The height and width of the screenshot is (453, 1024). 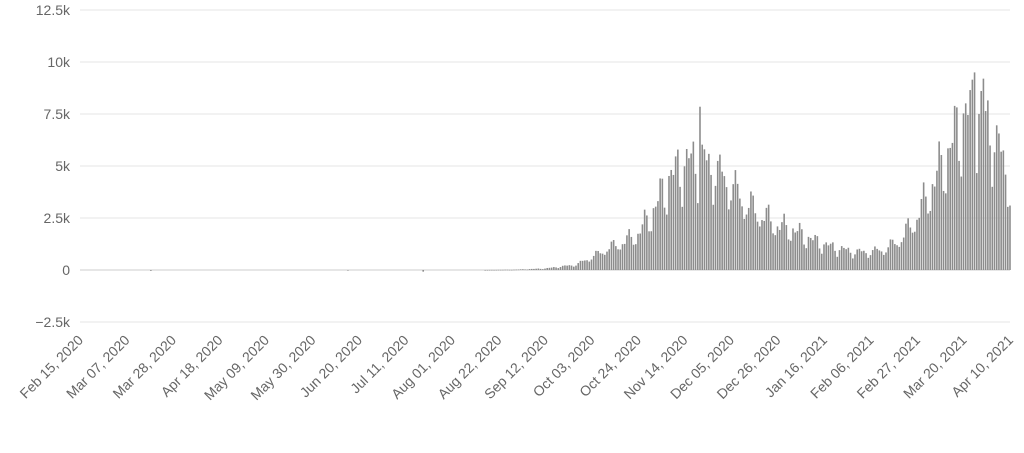 What do you see at coordinates (53, 322) in the screenshot?
I see `y-tick-label-0: −2.5k` at bounding box center [53, 322].